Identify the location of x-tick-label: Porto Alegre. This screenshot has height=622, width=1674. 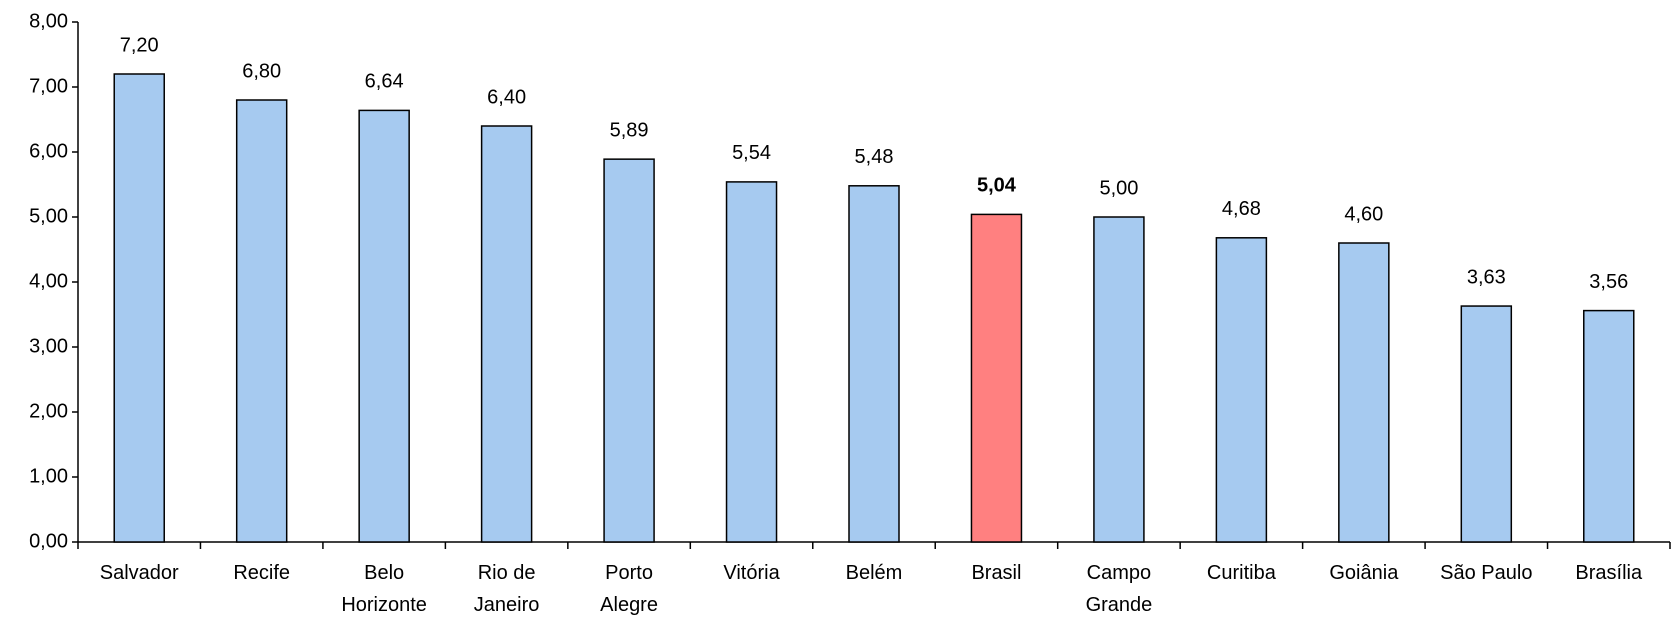
(629, 589).